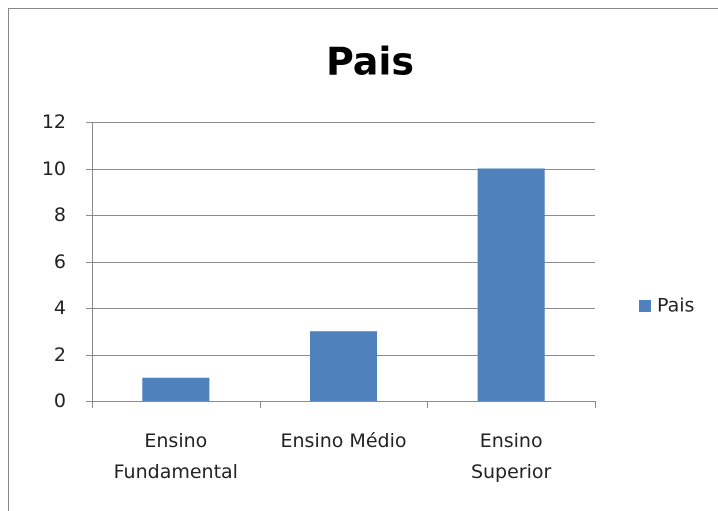 The width and height of the screenshot is (718, 511). What do you see at coordinates (60, 308) in the screenshot?
I see `y-tick-label: 4` at bounding box center [60, 308].